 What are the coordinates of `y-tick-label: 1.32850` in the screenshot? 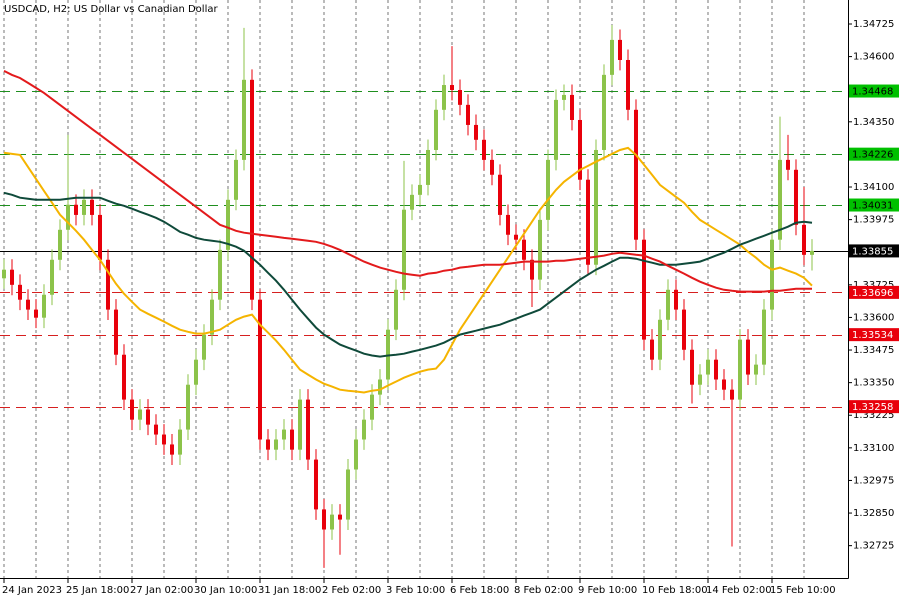 It's located at (873, 513).